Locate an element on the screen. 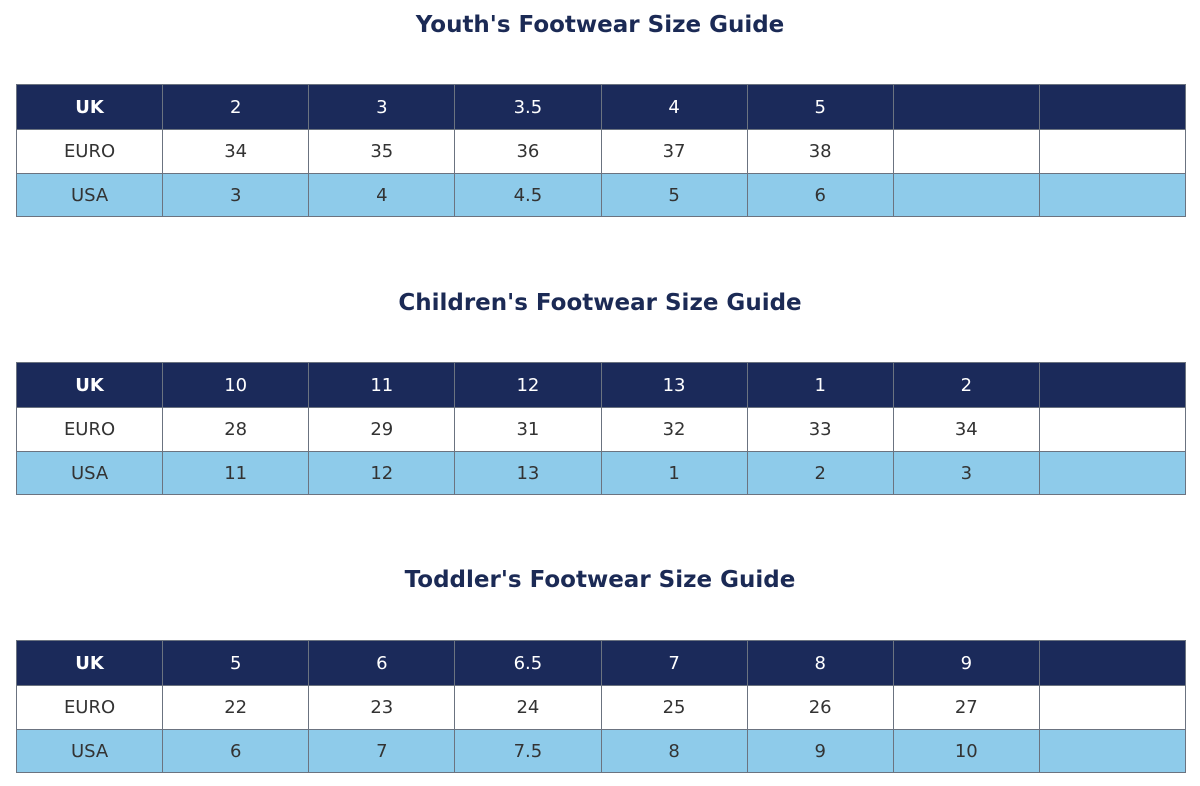 Image resolution: width=1200 pixels, height=786 pixels. size-cell: 38 is located at coordinates (820, 152).